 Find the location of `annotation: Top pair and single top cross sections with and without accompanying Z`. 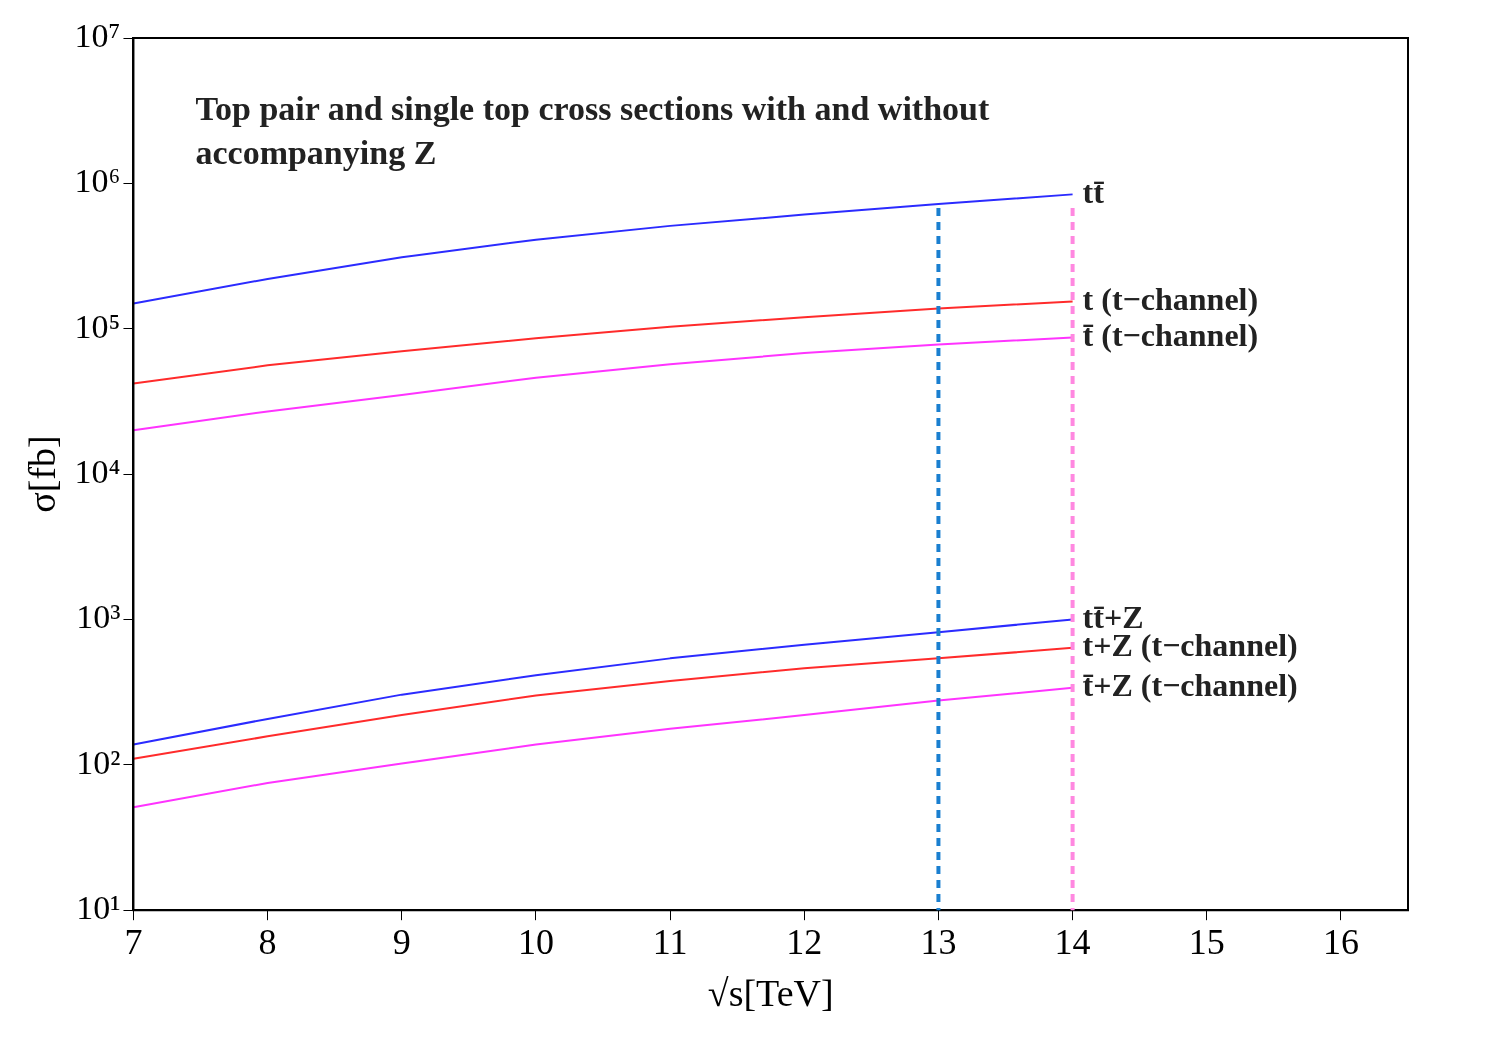

annotation: Top pair and single top cross sections with and without accompanying Z is located at coordinates (592, 130).